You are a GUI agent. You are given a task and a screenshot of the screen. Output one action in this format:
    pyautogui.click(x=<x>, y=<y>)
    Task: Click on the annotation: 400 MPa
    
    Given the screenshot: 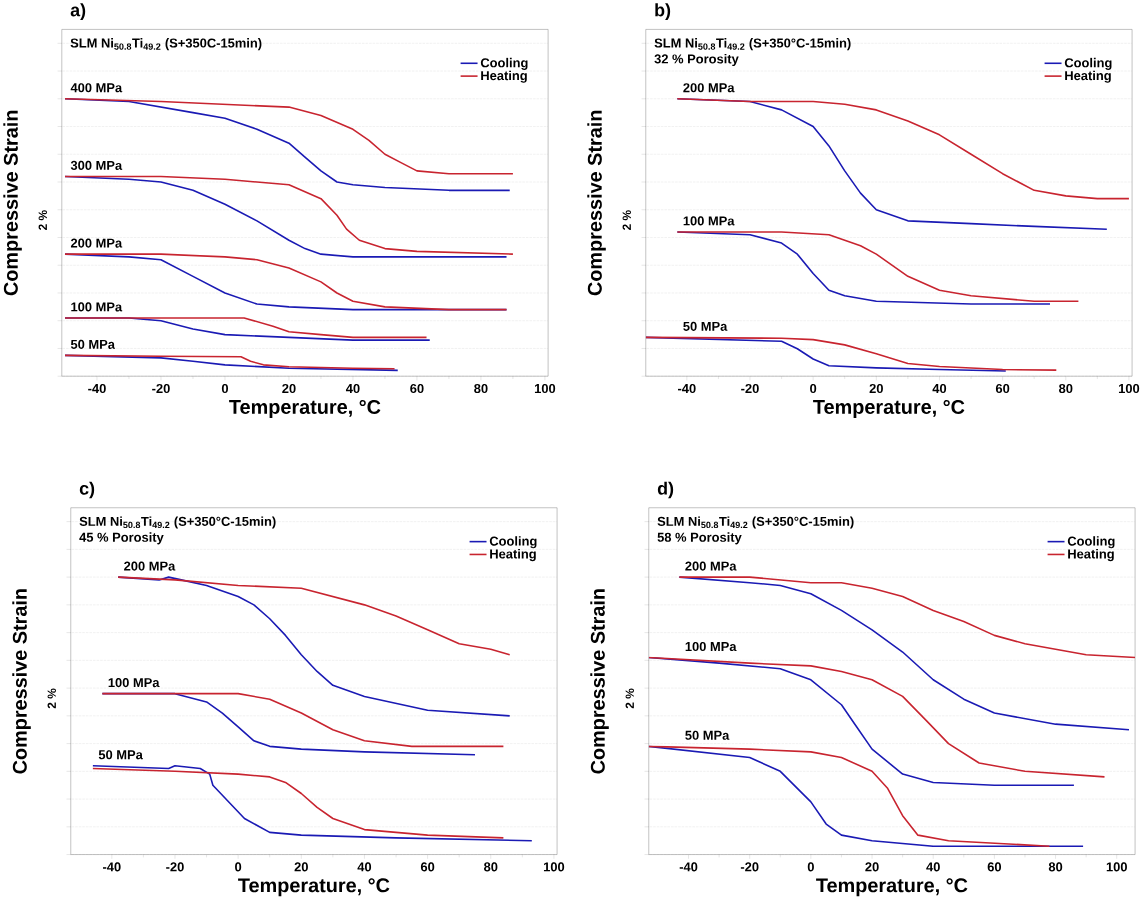 What is the action you would take?
    pyautogui.click(x=96, y=87)
    